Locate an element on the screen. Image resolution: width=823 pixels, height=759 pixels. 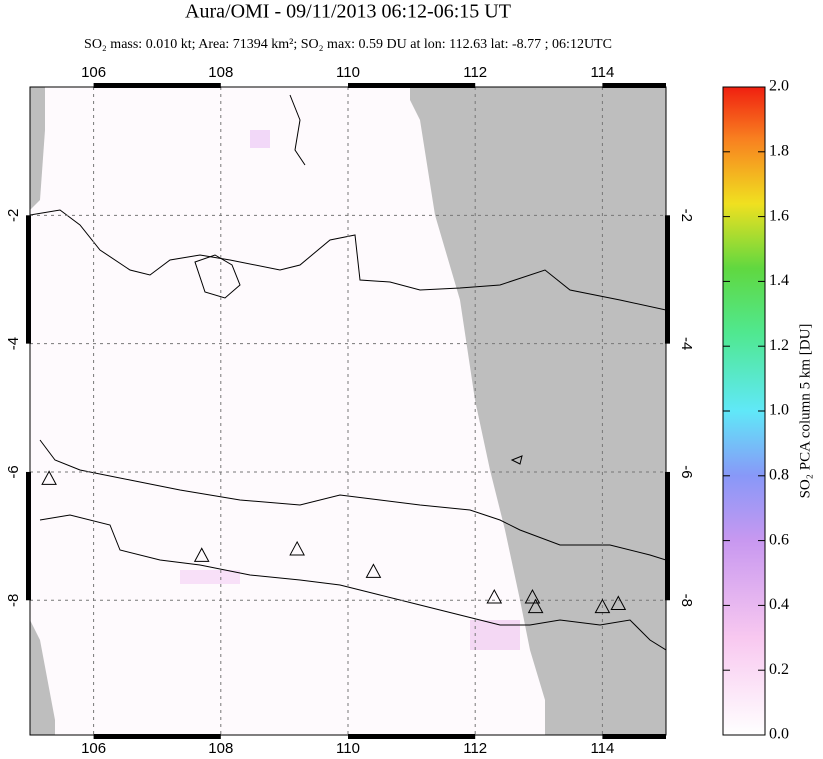
colorbar-tick-label: 0.2 is located at coordinates (779, 669).